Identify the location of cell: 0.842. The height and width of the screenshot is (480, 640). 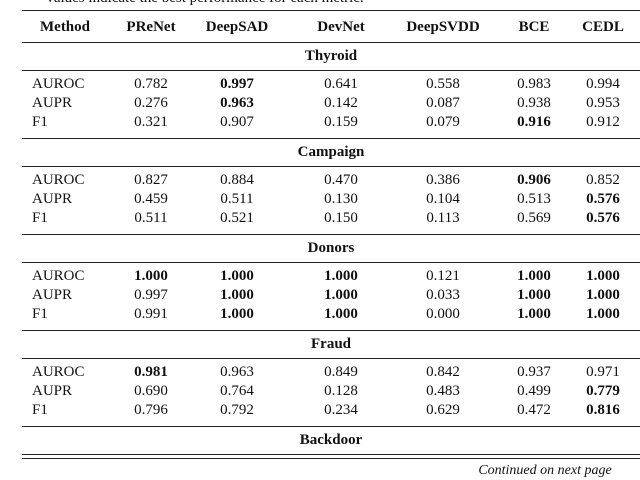
(443, 372).